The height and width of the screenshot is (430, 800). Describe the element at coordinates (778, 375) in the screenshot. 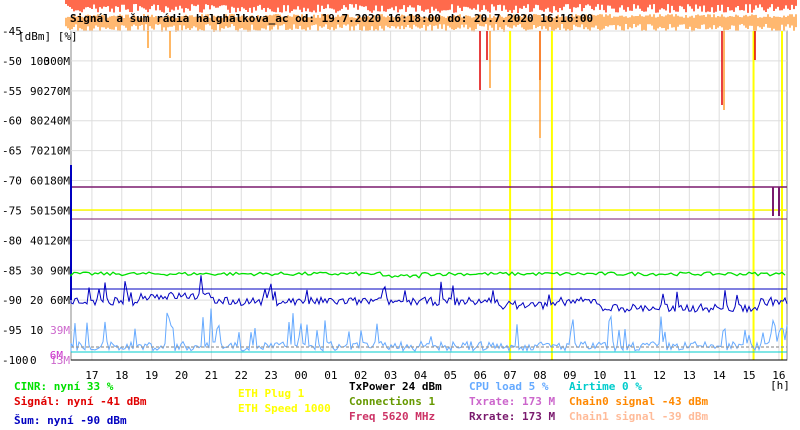

I see `x-tick-label: 16` at that location.